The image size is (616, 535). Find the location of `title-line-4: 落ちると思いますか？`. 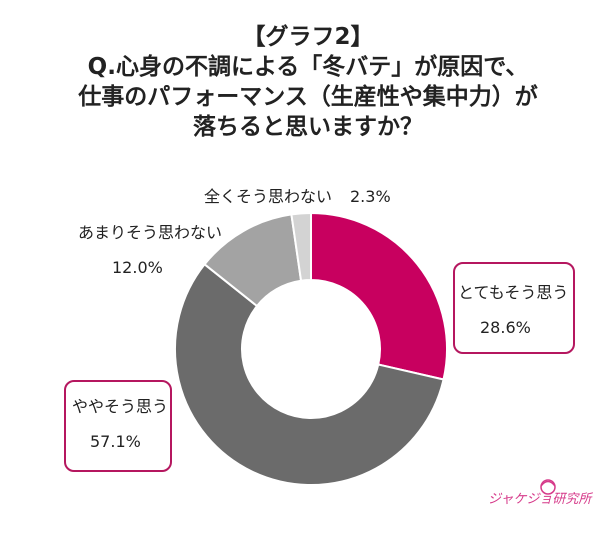

title-line-4: 落ちると思いますか？ is located at coordinates (308, 127).